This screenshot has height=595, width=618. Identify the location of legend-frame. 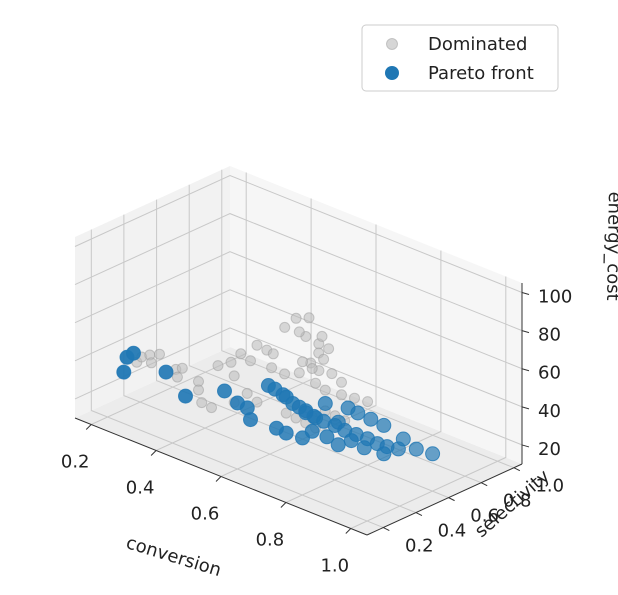
(460, 58).